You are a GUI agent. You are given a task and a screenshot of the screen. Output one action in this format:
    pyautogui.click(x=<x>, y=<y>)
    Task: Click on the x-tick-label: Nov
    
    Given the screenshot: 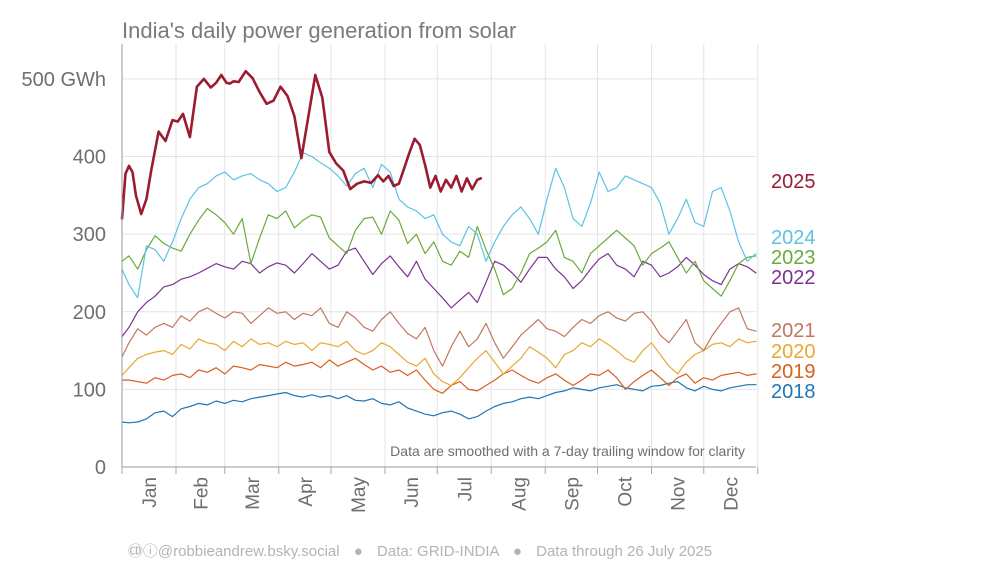 What is the action you would take?
    pyautogui.click(x=679, y=494)
    